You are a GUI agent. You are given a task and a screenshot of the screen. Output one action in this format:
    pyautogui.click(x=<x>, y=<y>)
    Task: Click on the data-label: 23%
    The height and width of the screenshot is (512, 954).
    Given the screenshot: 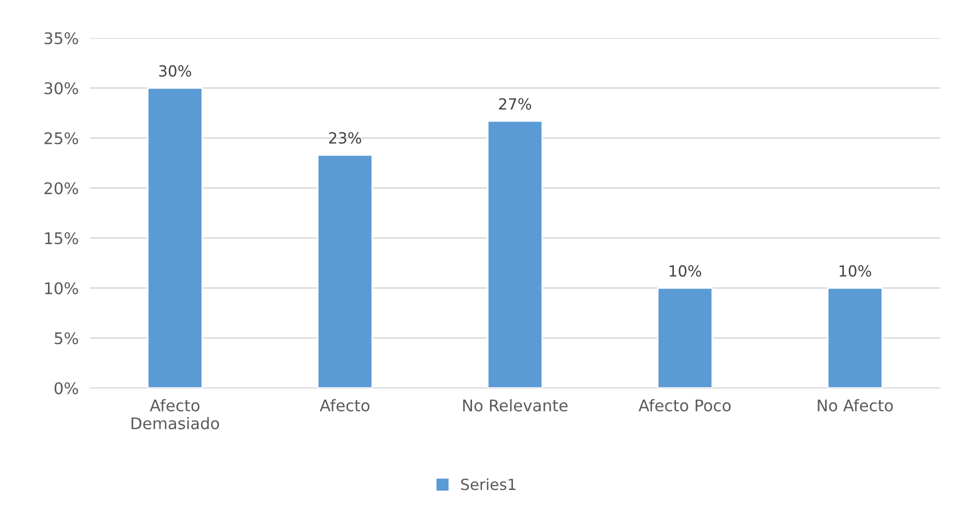 What is the action you would take?
    pyautogui.click(x=345, y=138)
    